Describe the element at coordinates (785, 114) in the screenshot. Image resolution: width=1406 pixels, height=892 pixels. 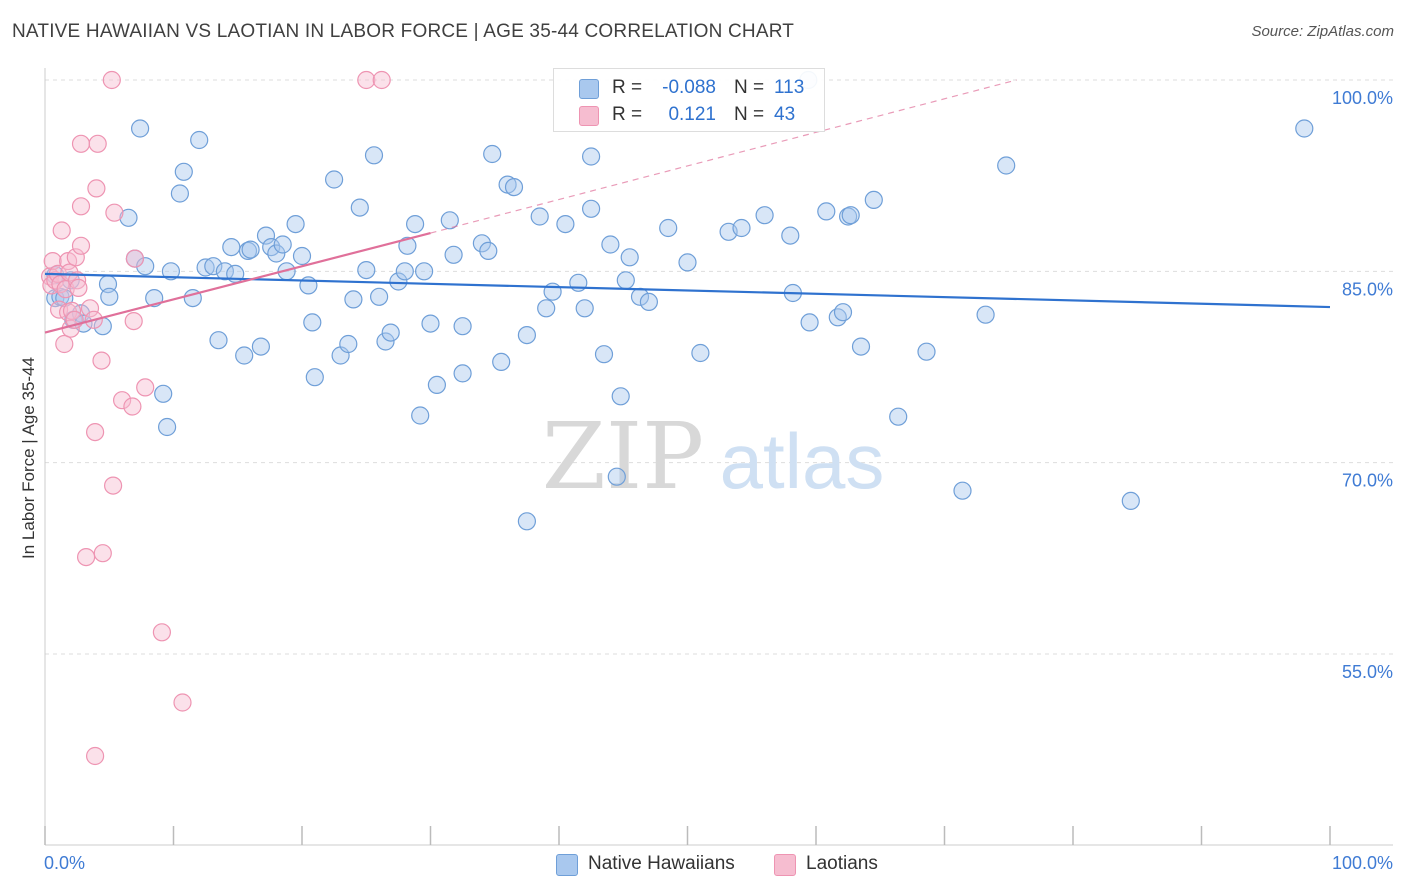
I see `legend-n-value: 43` at that location.